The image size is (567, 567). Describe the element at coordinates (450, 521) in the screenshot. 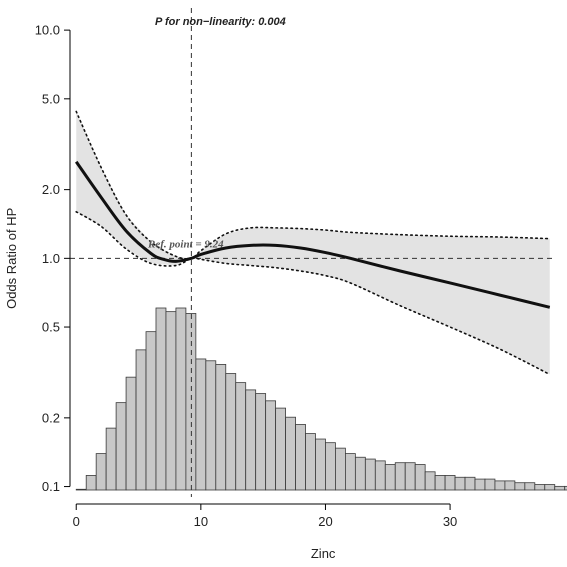

I see `x-tick-label: 30` at that location.